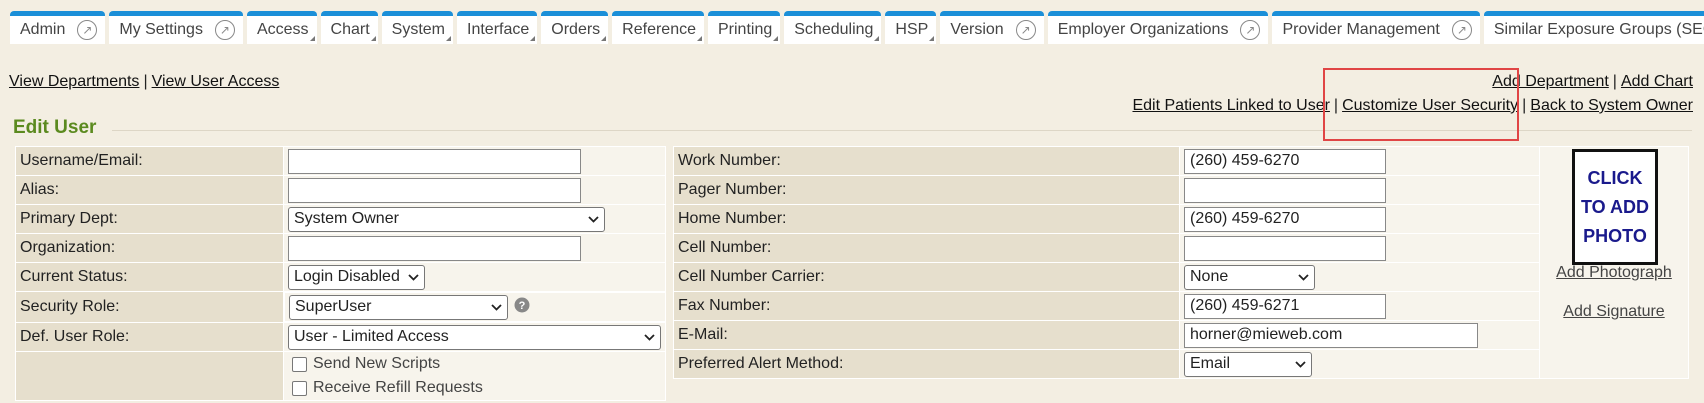 The image size is (1704, 403). I want to click on photo-link-wrap: Add Photograph, so click(1614, 273).